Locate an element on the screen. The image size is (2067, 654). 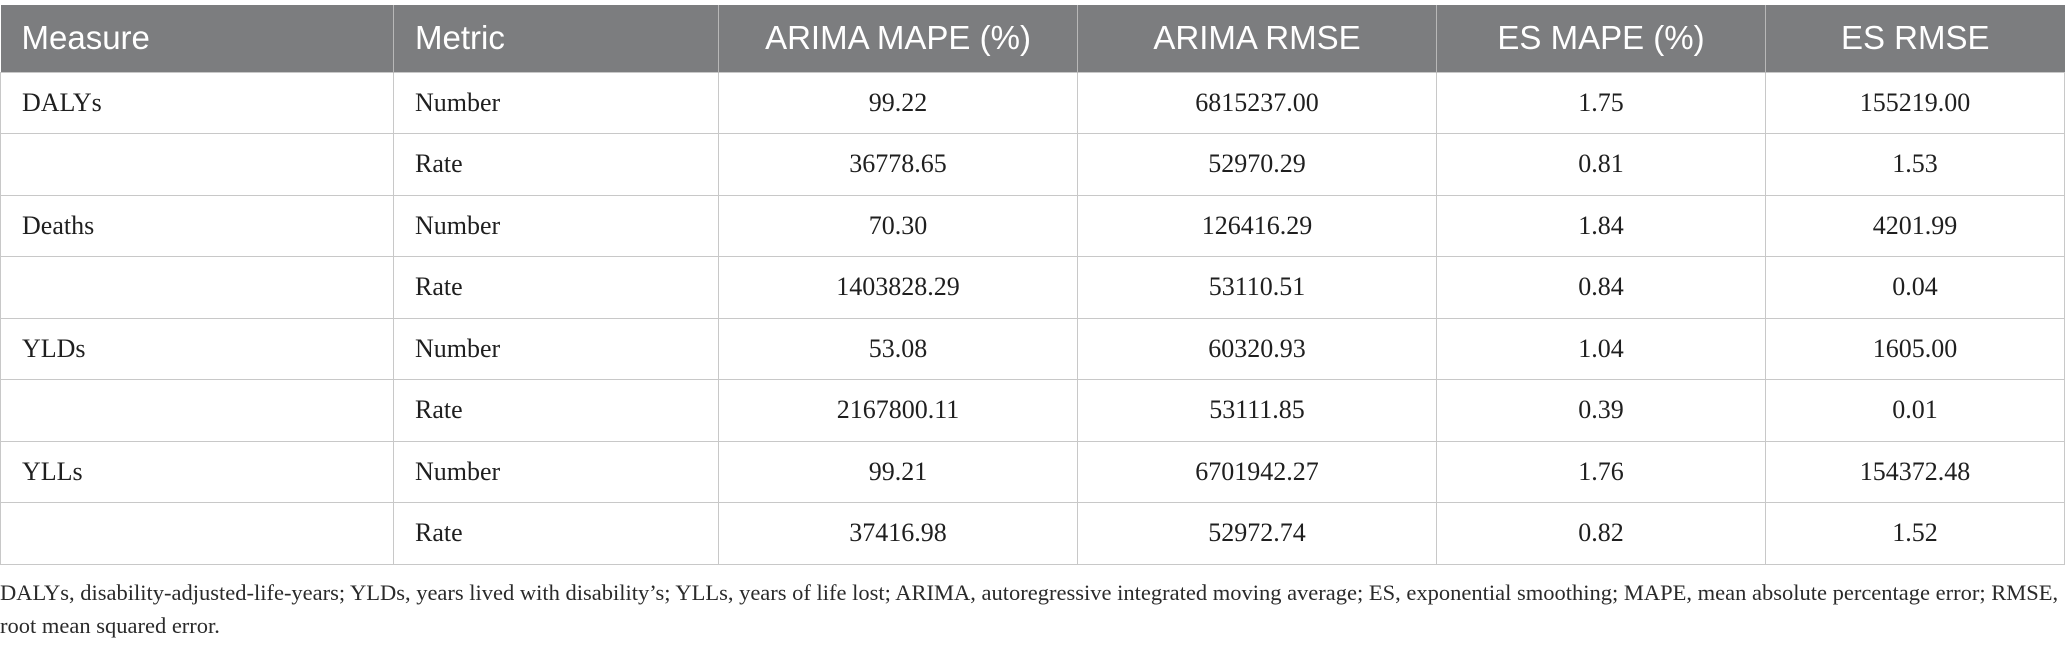
table-row: Rate 2167800.11 53111.85 0.39 0.01 is located at coordinates (1032, 410).